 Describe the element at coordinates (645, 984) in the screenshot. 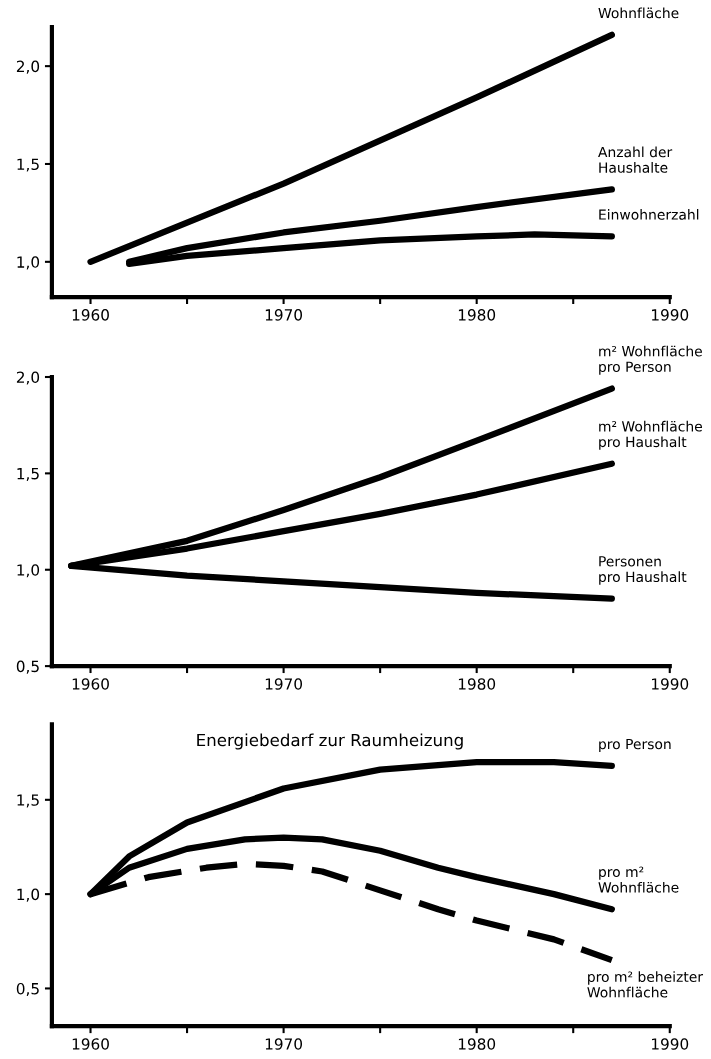

I see `series-label: pro m² beheizter Wohnfläche` at that location.